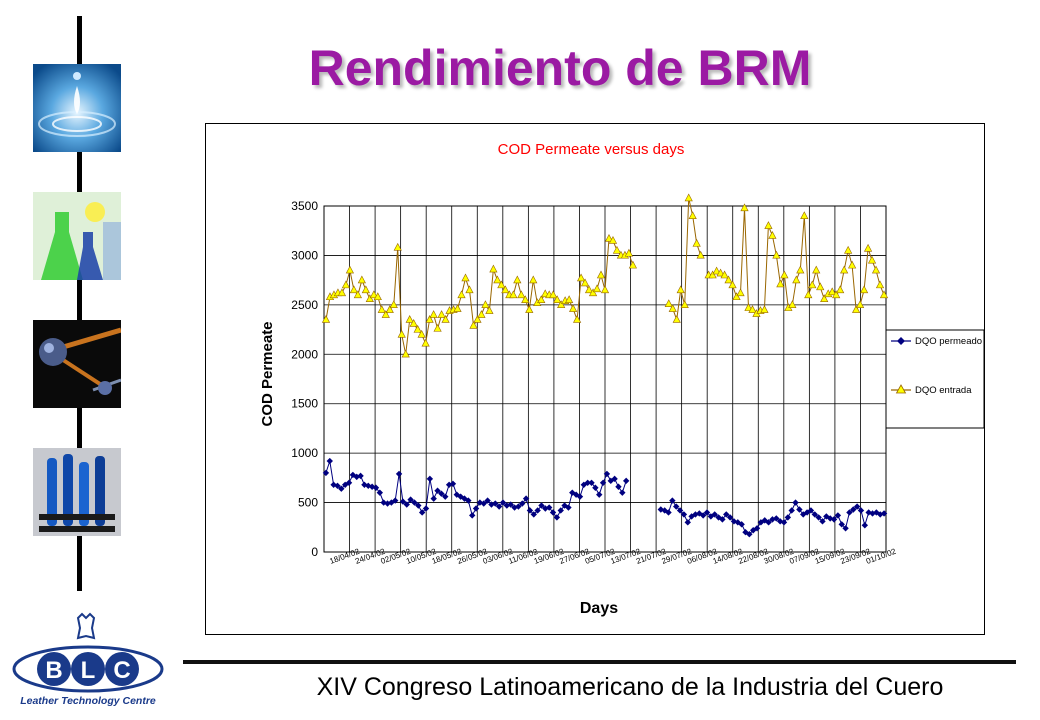  What do you see at coordinates (267, 373) in the screenshot?
I see `y-axis-label: COD Permeate` at bounding box center [267, 373].